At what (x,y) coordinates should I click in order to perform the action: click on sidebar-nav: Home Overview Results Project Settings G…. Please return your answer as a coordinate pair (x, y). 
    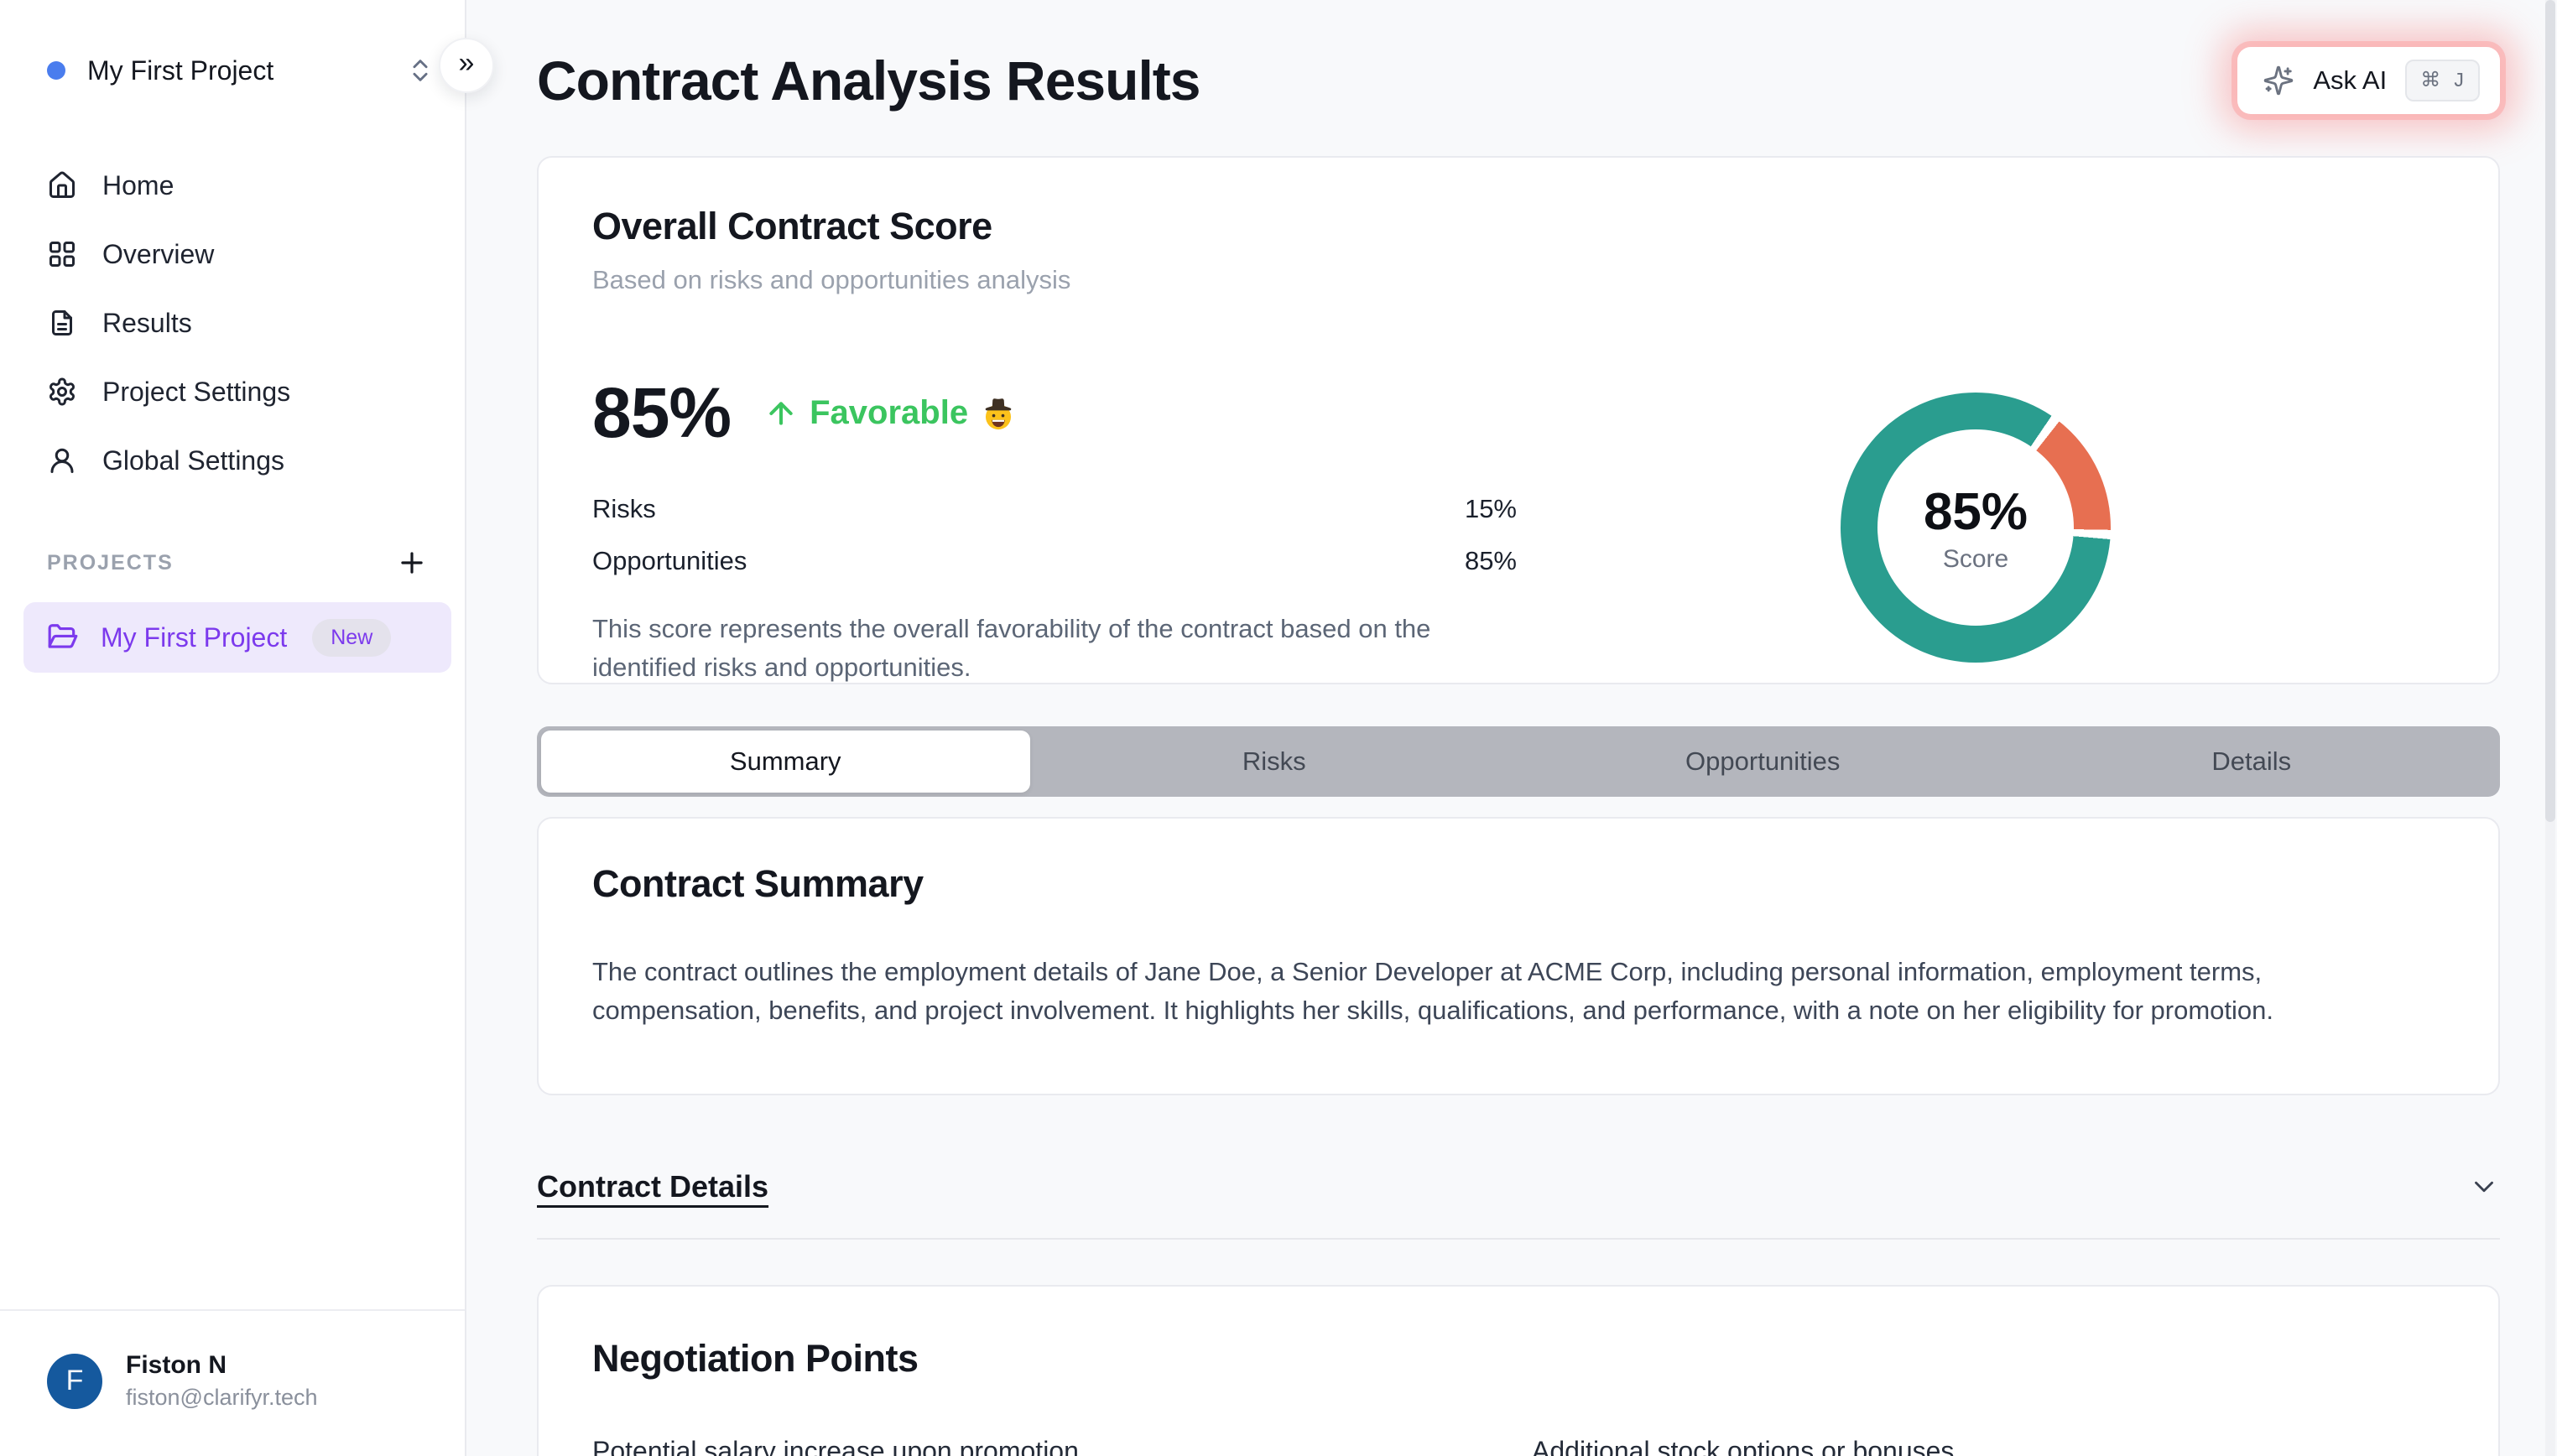
    Looking at the image, I should click on (232, 323).